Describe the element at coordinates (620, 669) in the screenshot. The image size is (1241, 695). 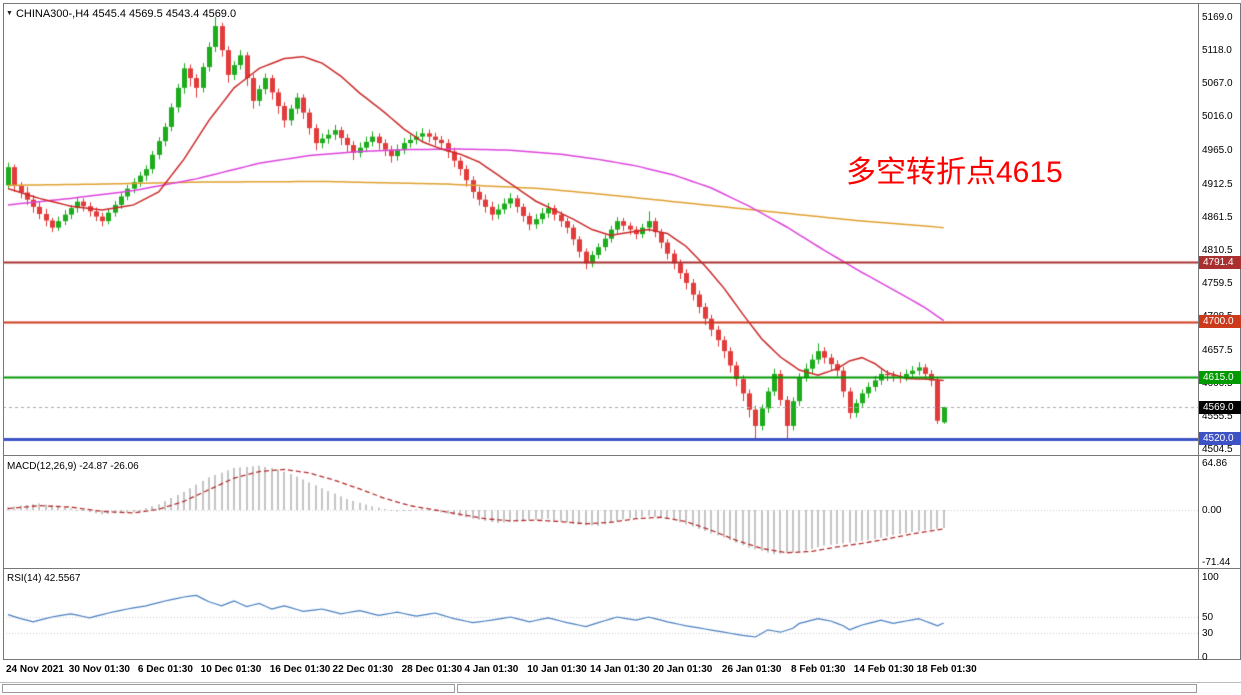
I see `time-axis-label: 14 Jan 01:30` at that location.